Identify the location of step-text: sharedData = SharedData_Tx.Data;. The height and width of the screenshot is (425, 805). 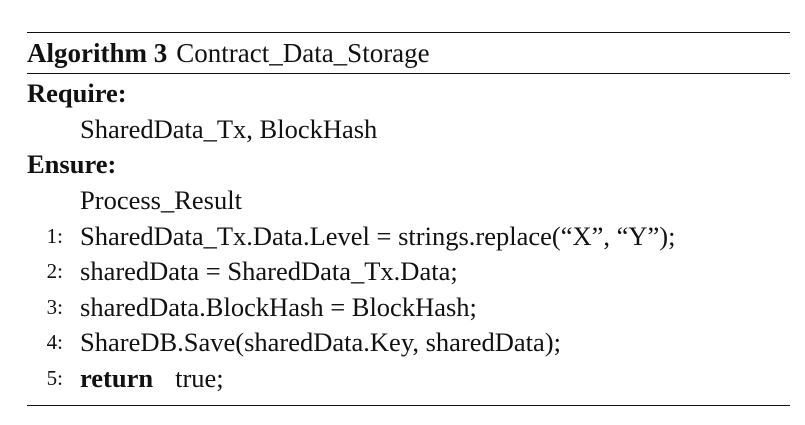
(269, 271).